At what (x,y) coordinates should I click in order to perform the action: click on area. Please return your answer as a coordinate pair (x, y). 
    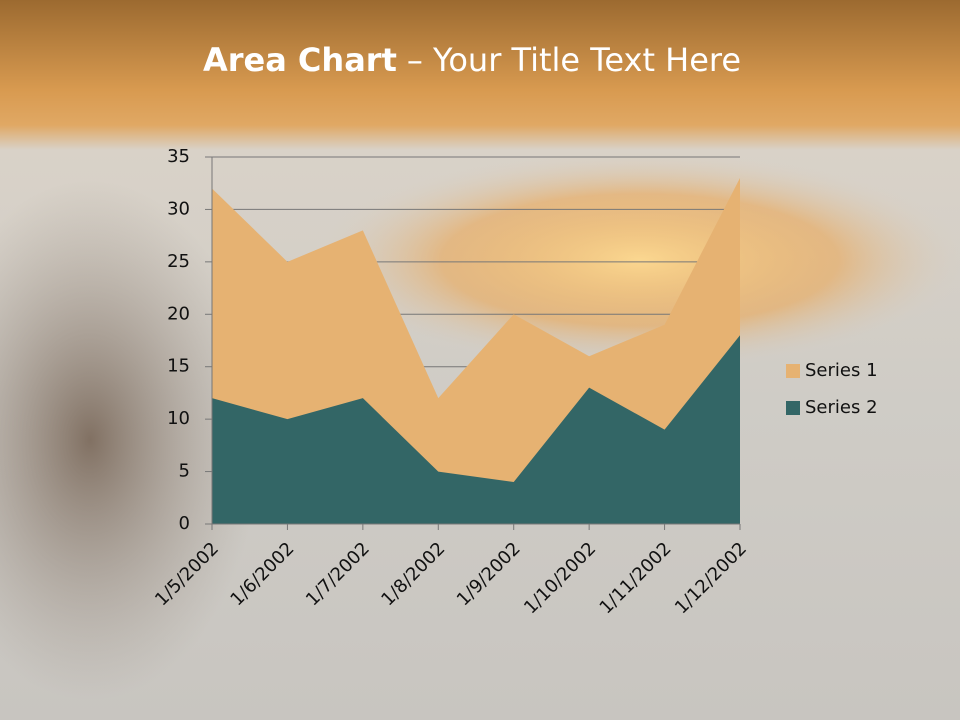
    Looking at the image, I should click on (476, 429).